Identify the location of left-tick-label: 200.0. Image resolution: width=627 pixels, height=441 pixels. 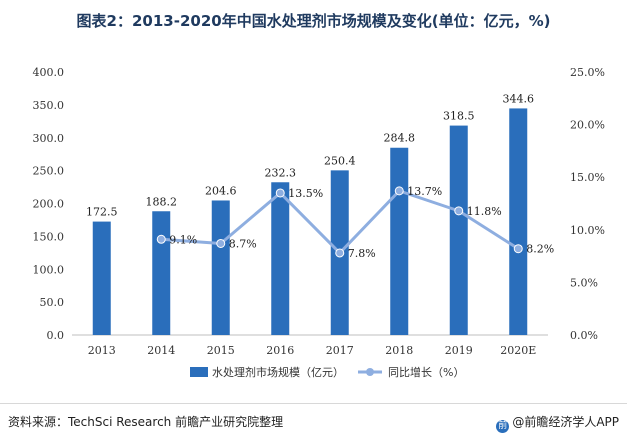
(49, 204).